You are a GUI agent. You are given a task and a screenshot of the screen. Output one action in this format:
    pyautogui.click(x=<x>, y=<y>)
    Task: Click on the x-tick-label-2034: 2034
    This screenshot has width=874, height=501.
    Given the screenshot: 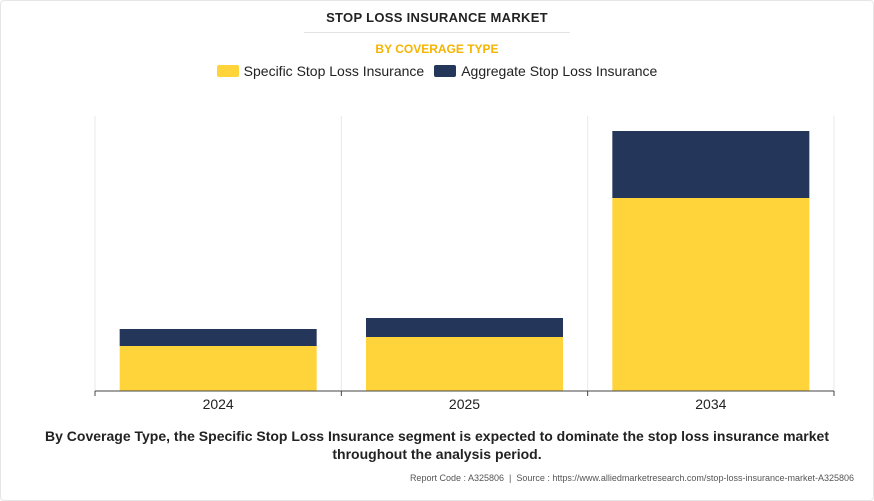 What is the action you would take?
    pyautogui.click(x=710, y=404)
    